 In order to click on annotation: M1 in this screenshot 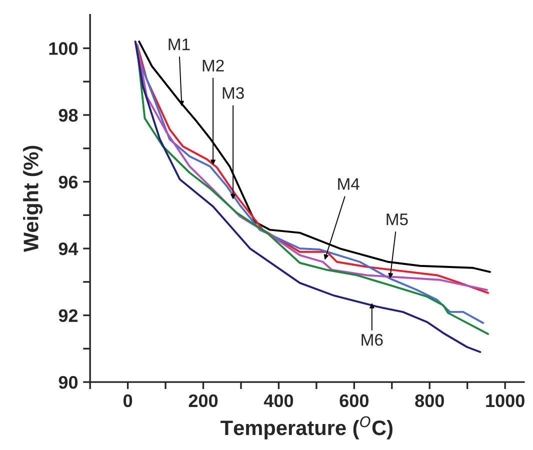, I will do `click(179, 44)`.